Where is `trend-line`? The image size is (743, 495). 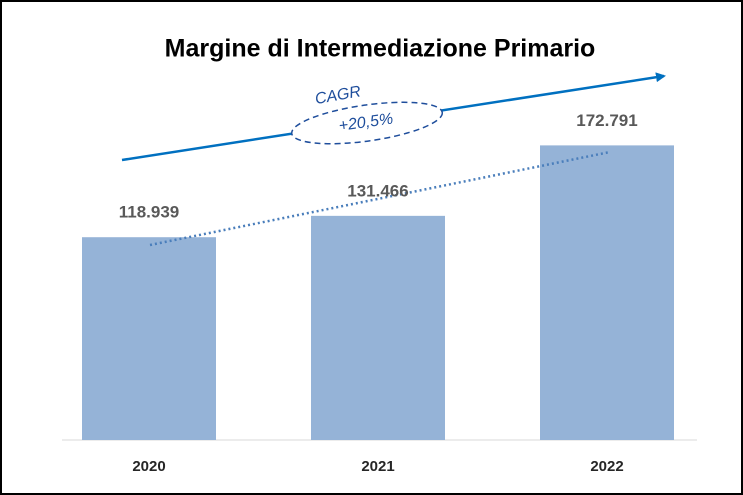 trend-line is located at coordinates (380, 198).